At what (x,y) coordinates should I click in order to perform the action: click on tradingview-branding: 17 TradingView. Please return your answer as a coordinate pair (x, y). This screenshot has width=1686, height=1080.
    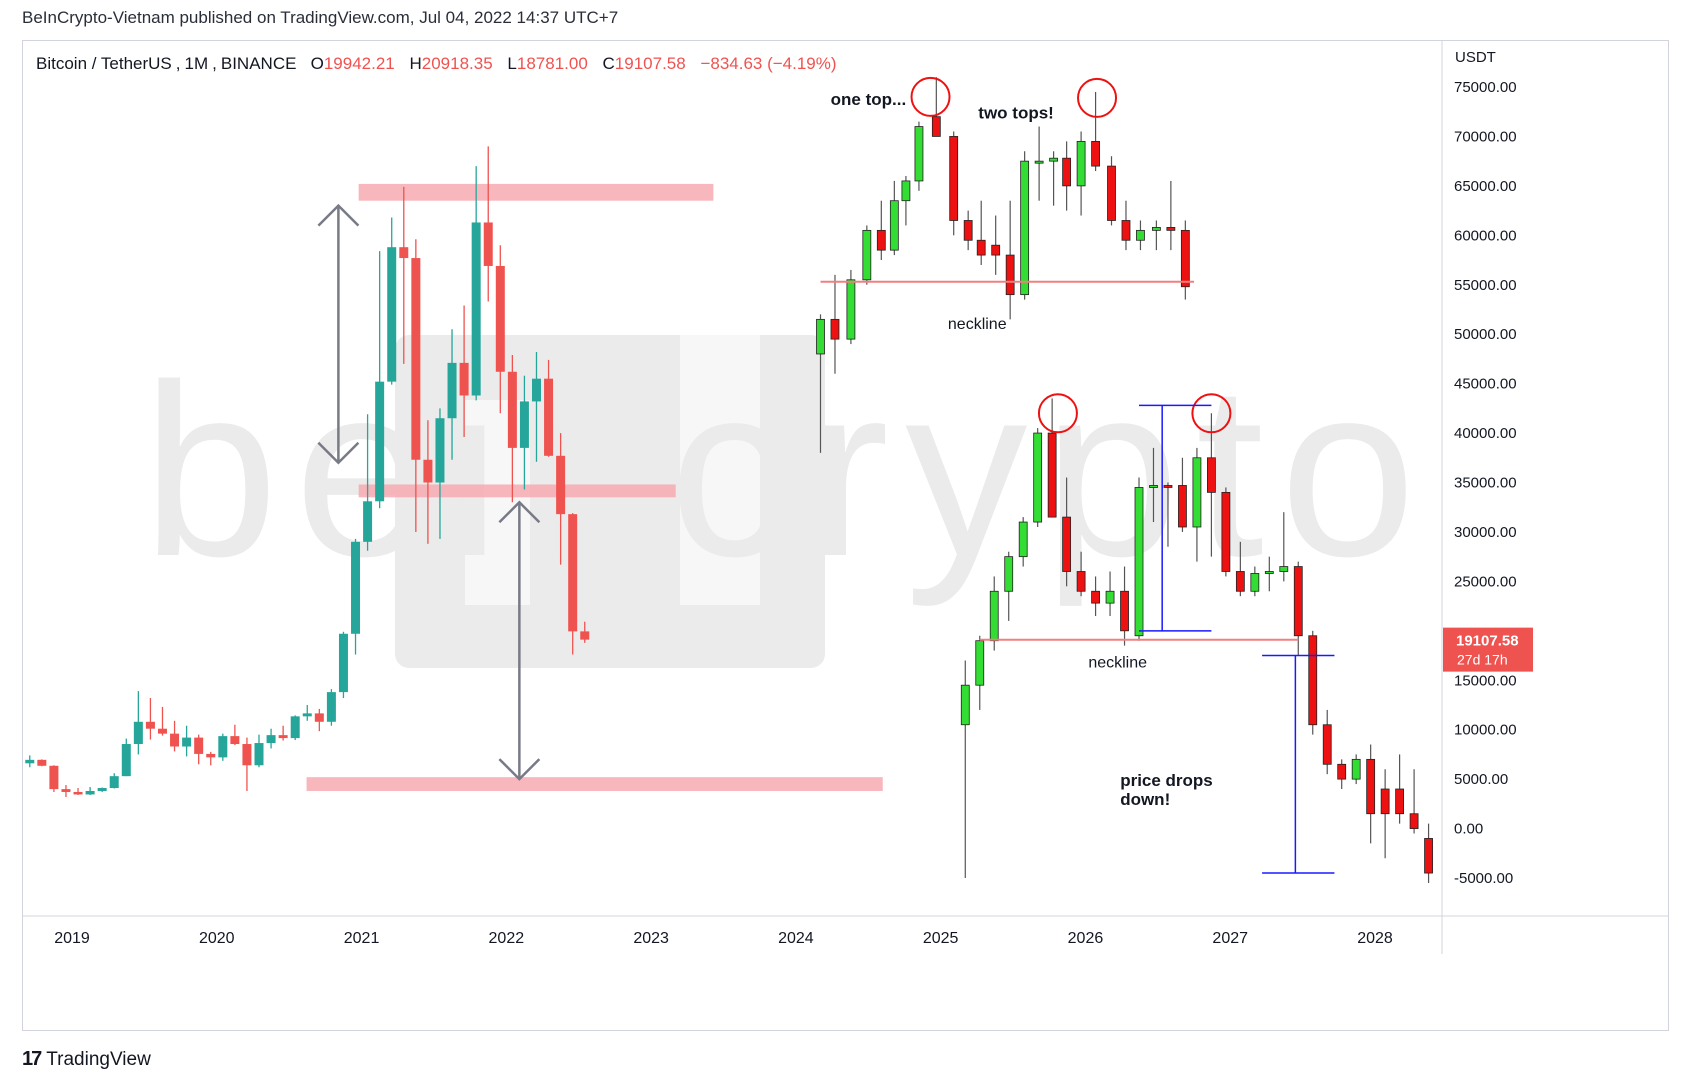
    Looking at the image, I should click on (86, 1059).